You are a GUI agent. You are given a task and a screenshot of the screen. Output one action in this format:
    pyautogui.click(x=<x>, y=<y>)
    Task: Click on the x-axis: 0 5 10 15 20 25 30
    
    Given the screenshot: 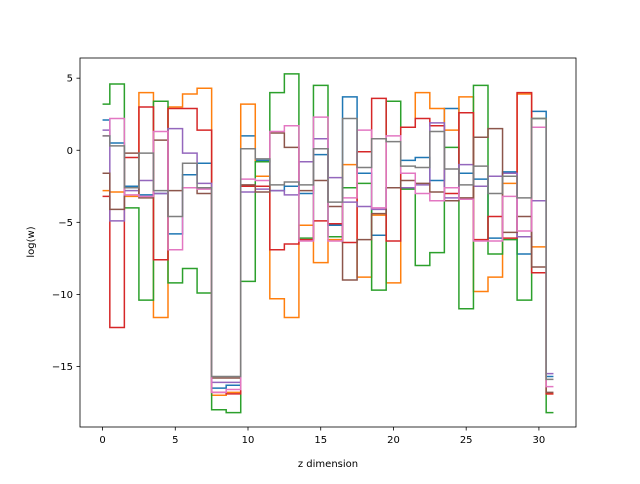 What is the action you would take?
    pyautogui.click(x=322, y=436)
    